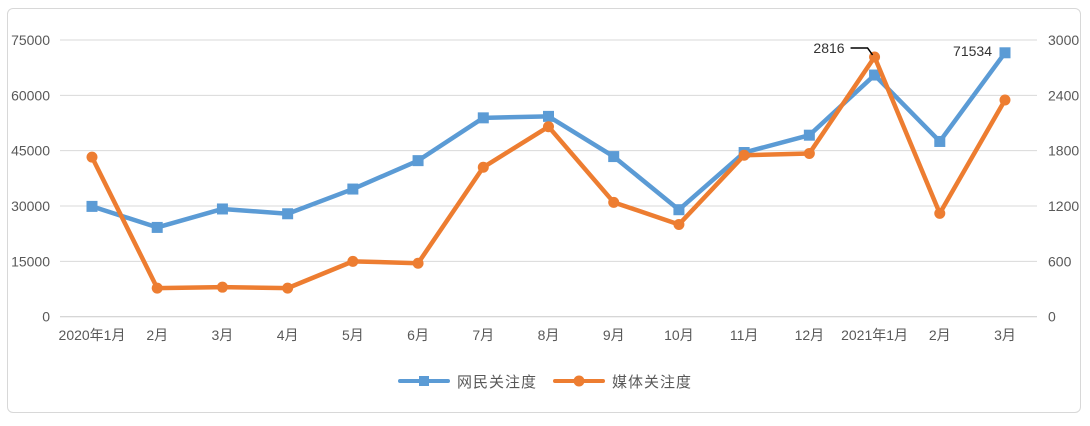 This screenshot has height=426, width=1090. I want to click on y-axis-right-tick-label: 600, so click(1060, 261).